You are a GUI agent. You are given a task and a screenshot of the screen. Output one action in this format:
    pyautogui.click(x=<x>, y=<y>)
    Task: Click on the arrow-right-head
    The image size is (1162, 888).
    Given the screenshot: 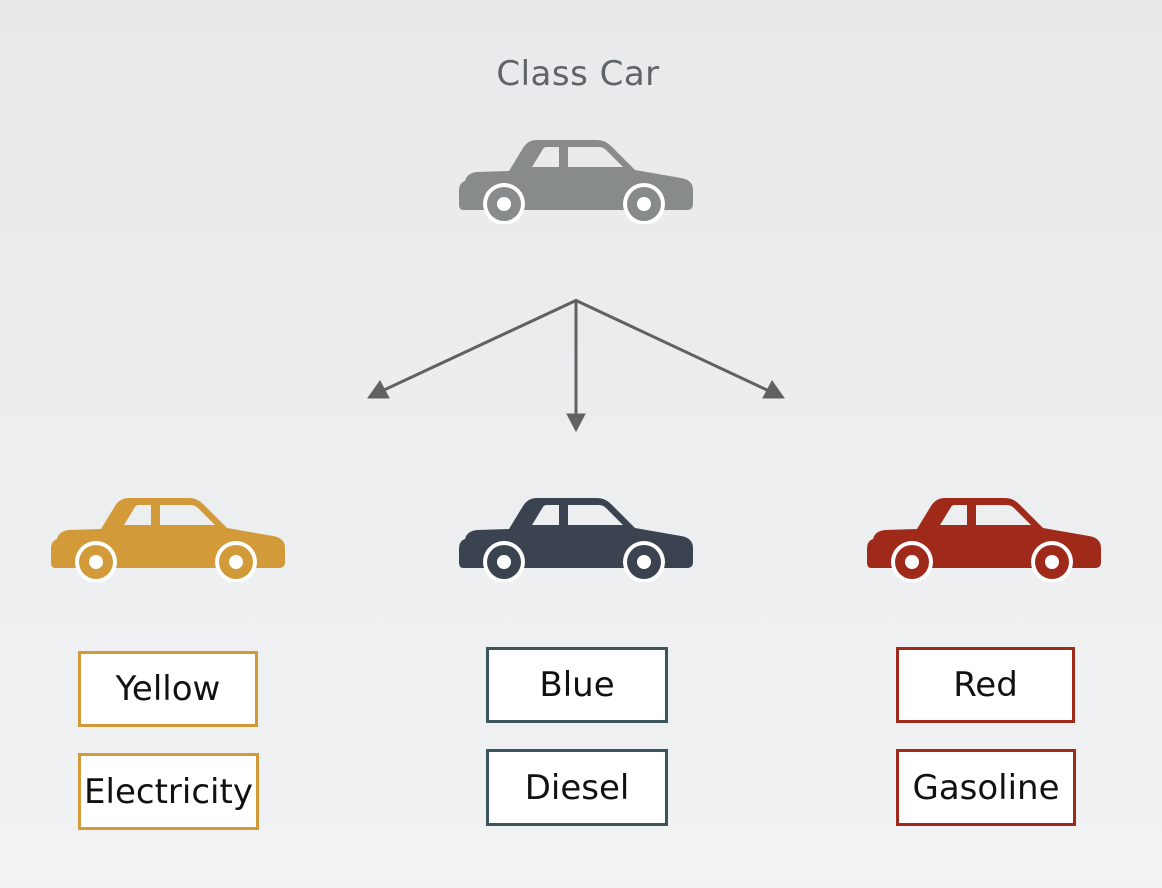 What is the action you would take?
    pyautogui.click(x=773, y=389)
    